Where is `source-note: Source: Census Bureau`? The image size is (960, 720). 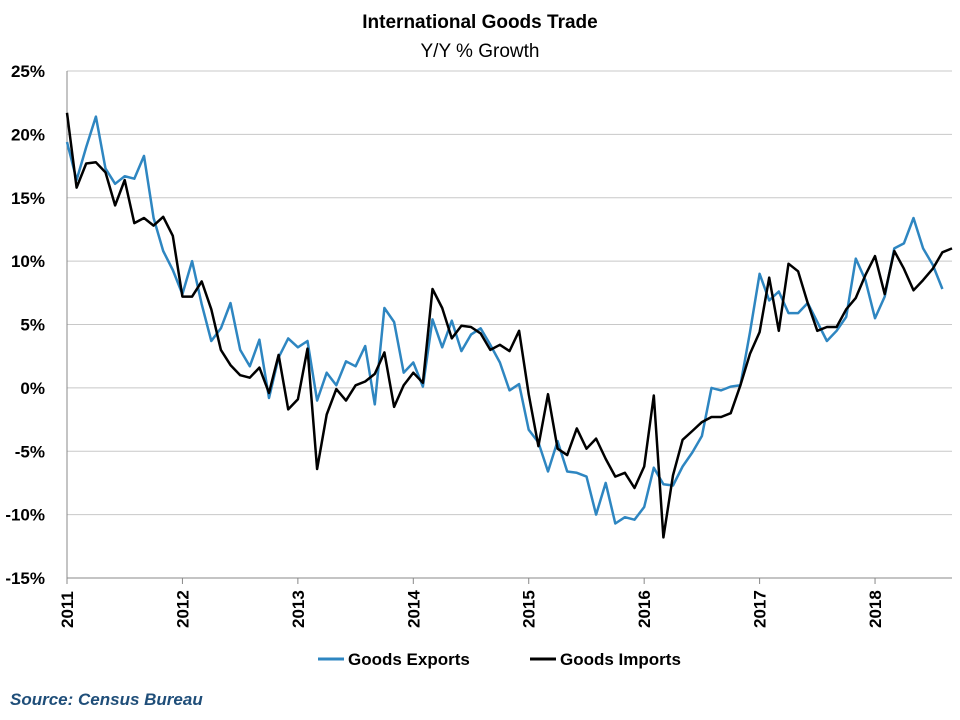
source-note: Source: Census Bureau is located at coordinates (106, 699).